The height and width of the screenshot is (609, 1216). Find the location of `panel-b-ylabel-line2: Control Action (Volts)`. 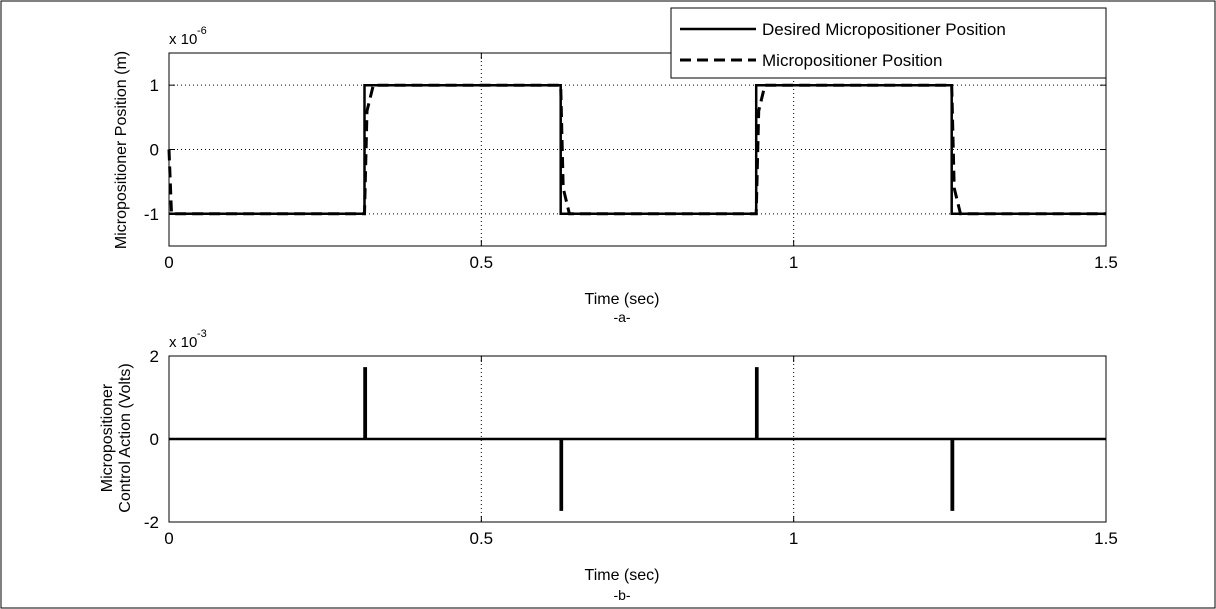

panel-b-ylabel-line2: Control Action (Volts) is located at coordinates (125, 437).